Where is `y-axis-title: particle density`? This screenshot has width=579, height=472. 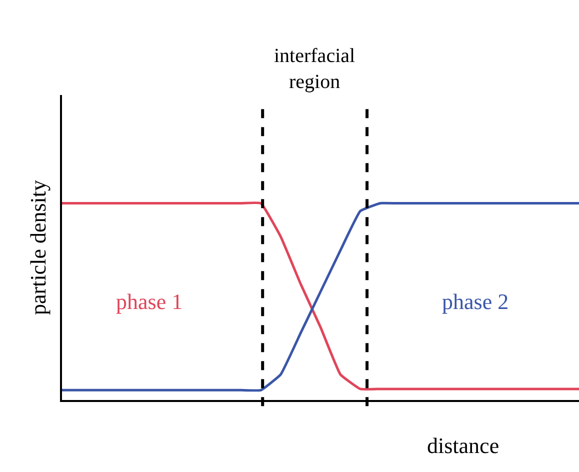 y-axis-title: particle density is located at coordinates (37, 248).